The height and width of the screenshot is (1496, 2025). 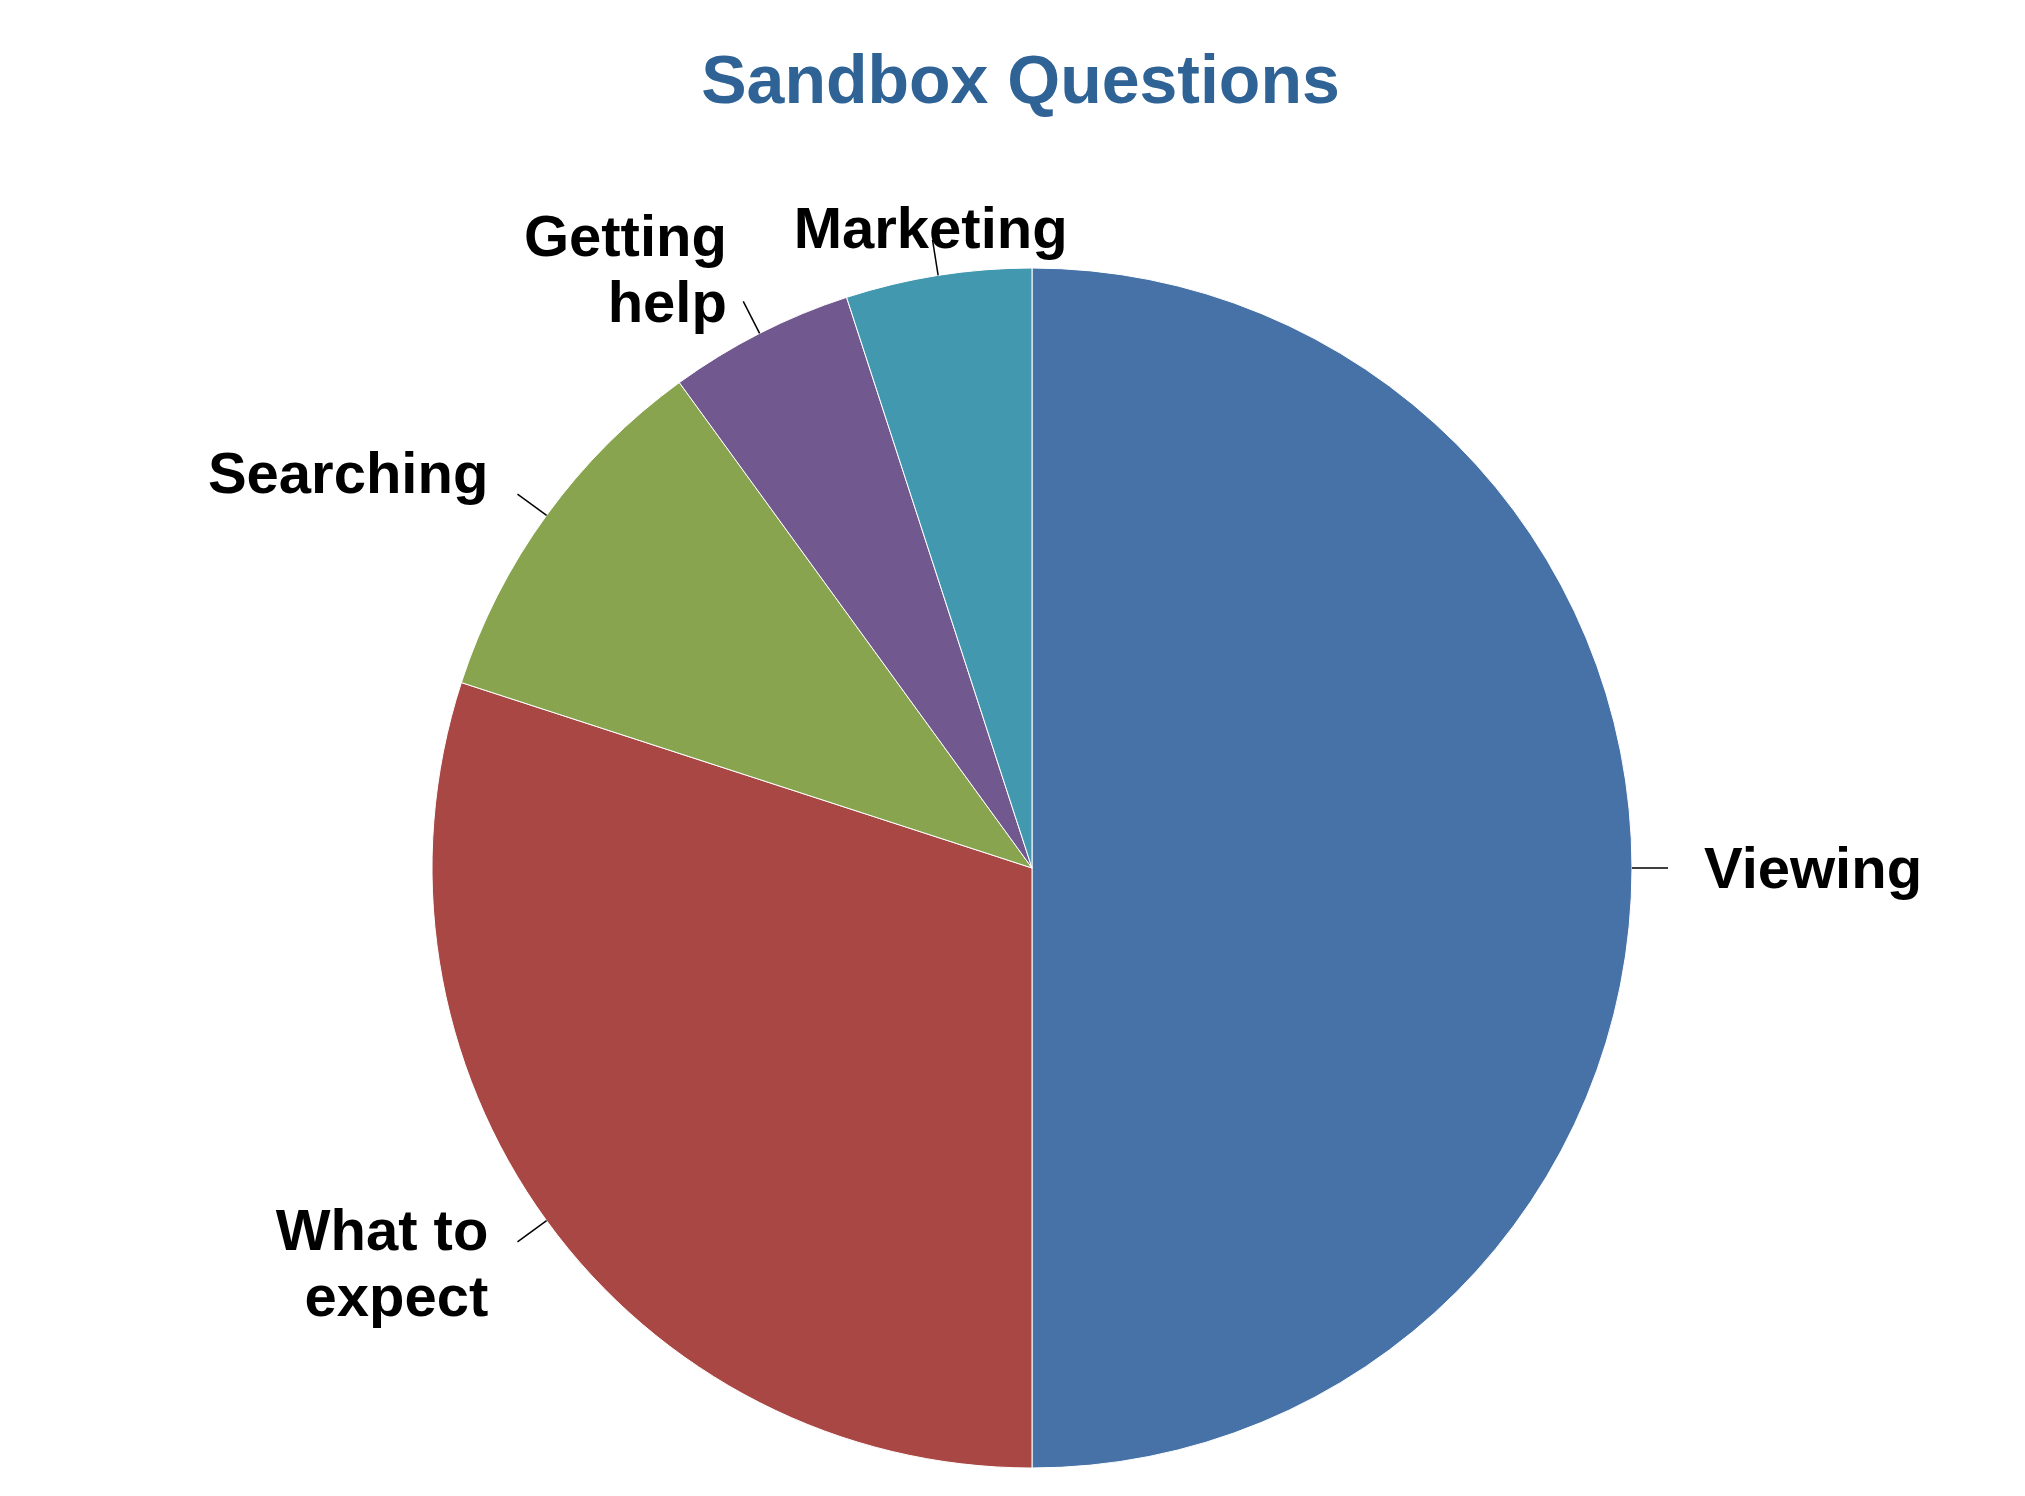 I want to click on slice-label: Searching, so click(x=348, y=473).